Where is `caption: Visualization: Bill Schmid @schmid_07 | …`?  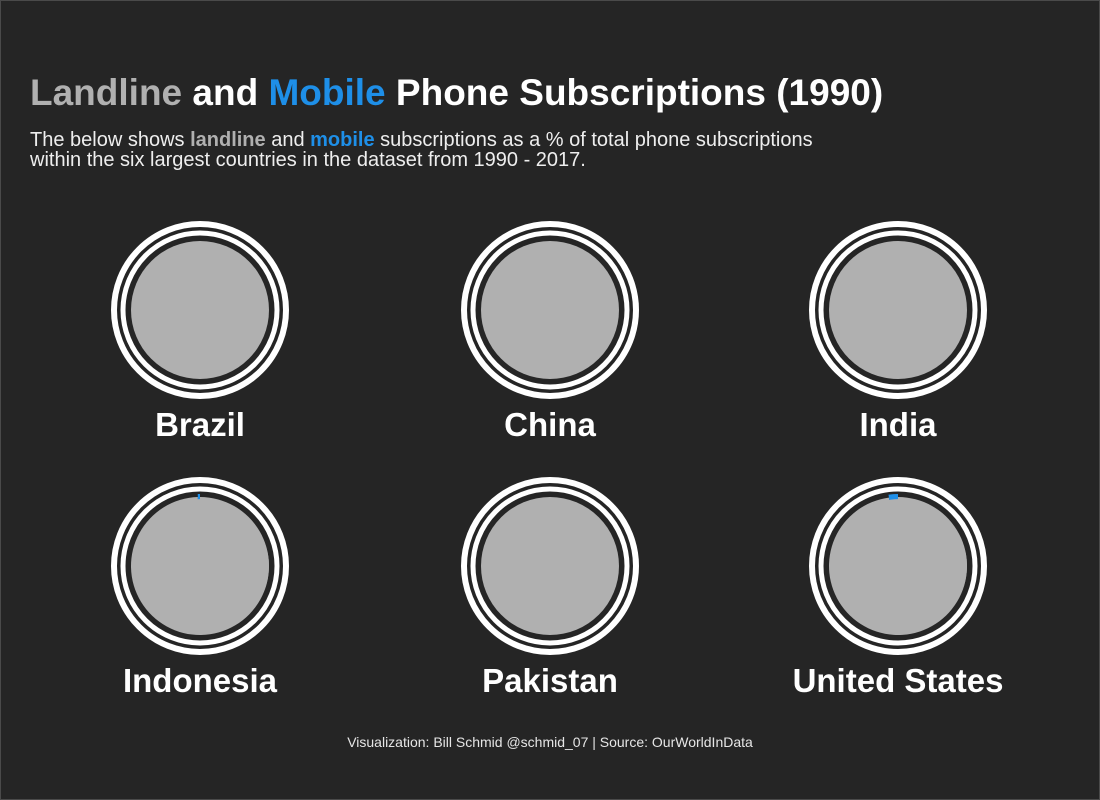 caption: Visualization: Bill Schmid @schmid_07 | … is located at coordinates (550, 742).